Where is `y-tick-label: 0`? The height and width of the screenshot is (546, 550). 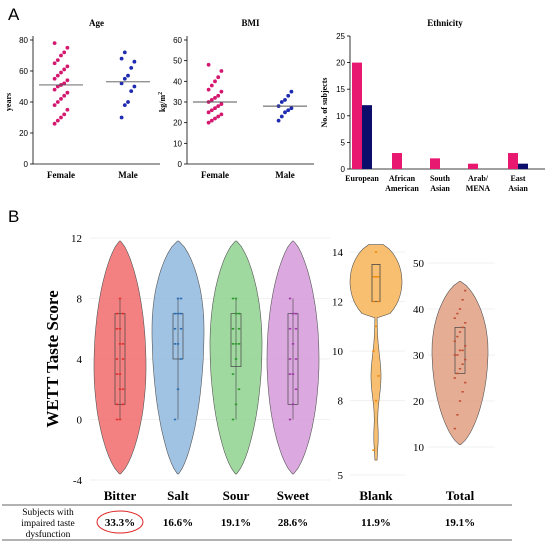 y-tick-label: 0 is located at coordinates (80, 421).